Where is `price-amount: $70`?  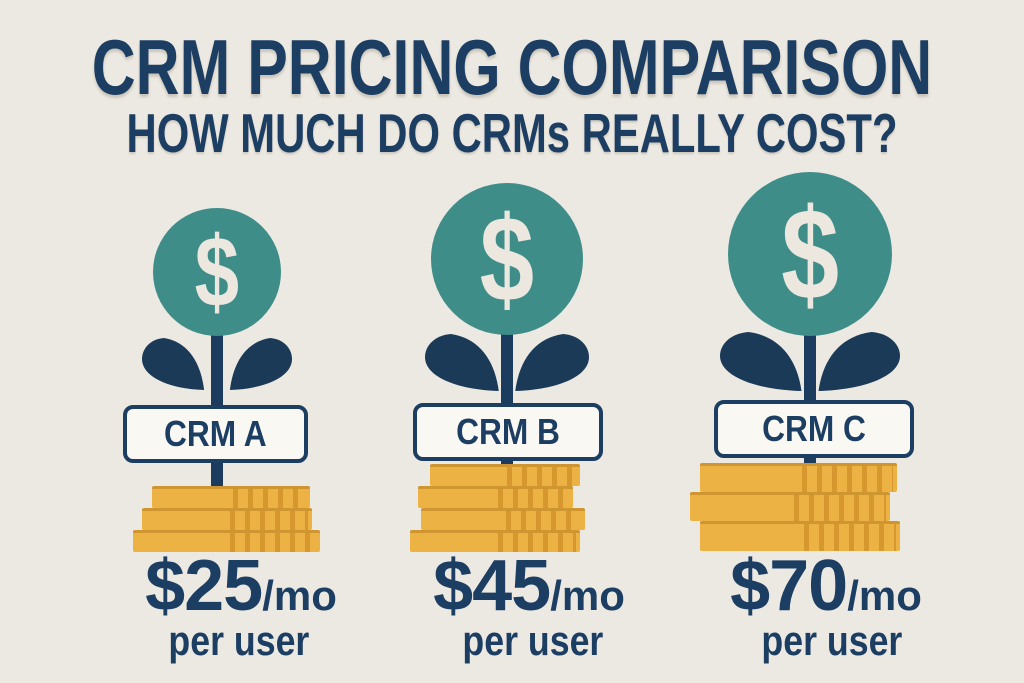 price-amount: $70 is located at coordinates (789, 586).